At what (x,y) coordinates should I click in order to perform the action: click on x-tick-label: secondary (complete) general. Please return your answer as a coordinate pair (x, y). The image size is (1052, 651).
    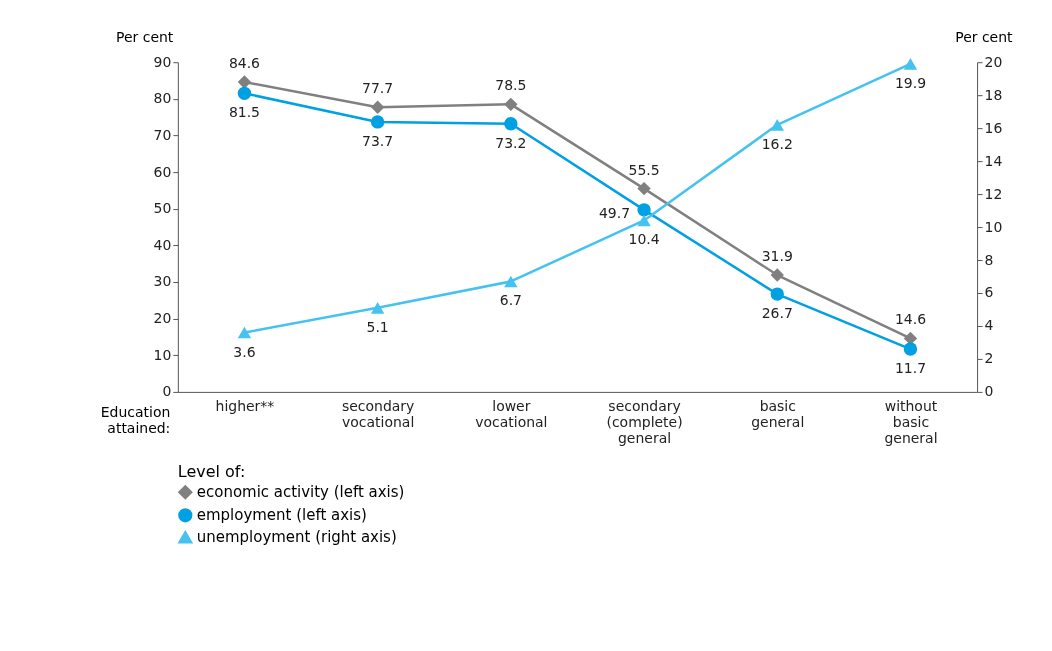
    Looking at the image, I should click on (644, 422).